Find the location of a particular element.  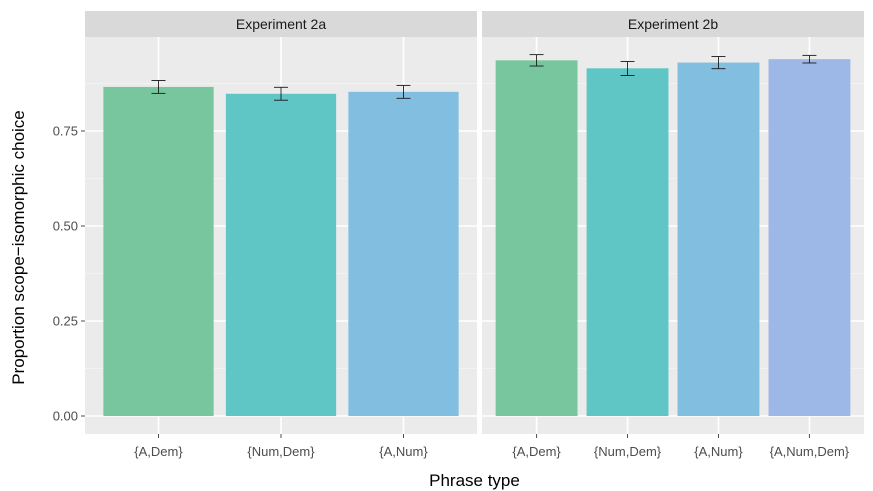

strip-title: Experiment 2b is located at coordinates (673, 24).